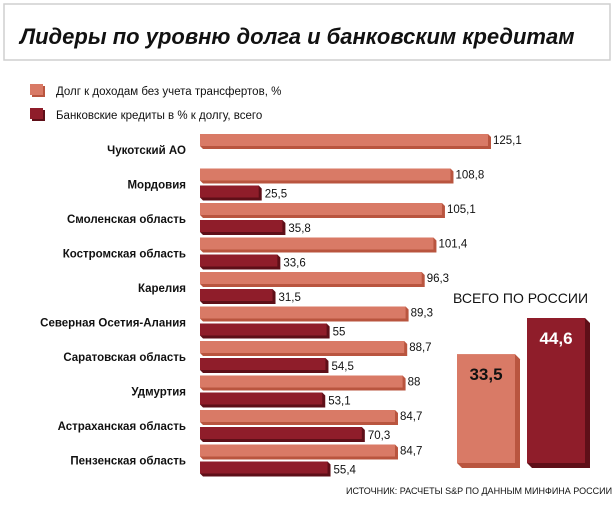 The width and height of the screenshot is (616, 508). I want to click on value-label-debt: 88, so click(414, 383).